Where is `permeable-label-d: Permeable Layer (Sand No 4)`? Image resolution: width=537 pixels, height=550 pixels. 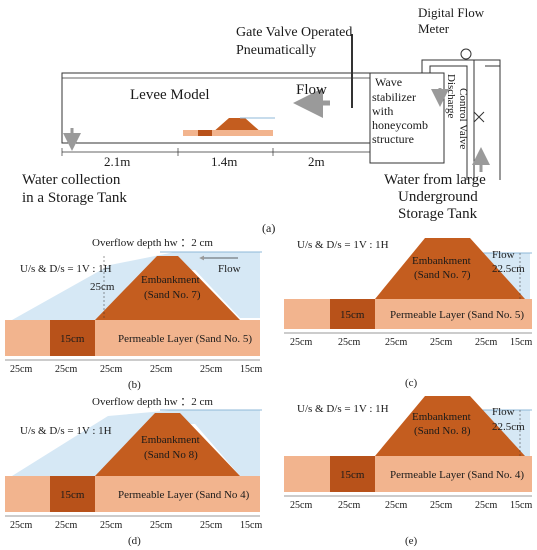 permeable-label-d: Permeable Layer (Sand No 4) is located at coordinates (184, 495).